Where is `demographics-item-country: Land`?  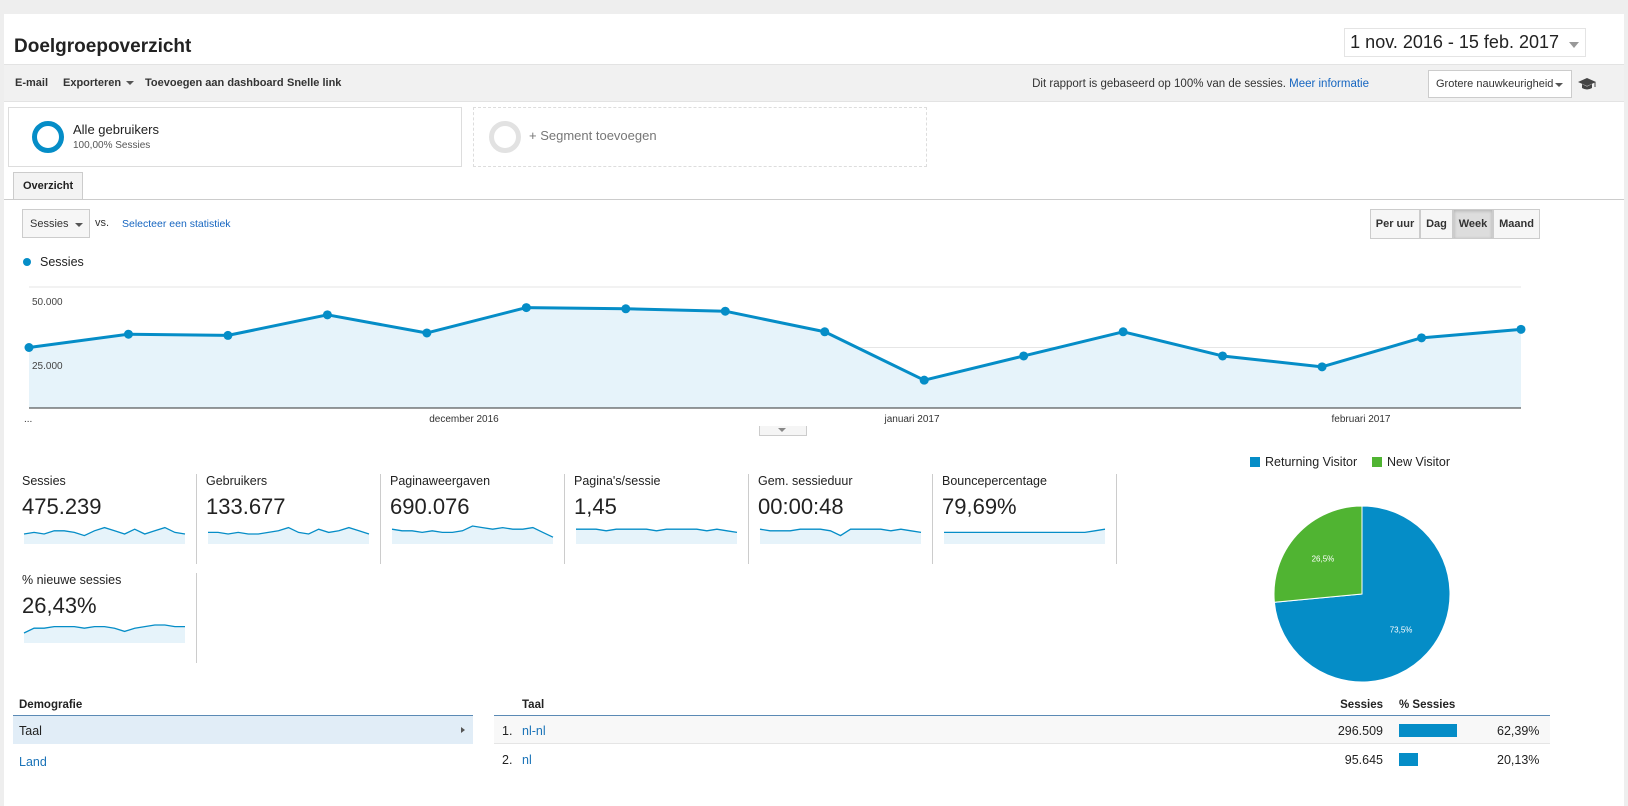 demographics-item-country: Land is located at coordinates (33, 762).